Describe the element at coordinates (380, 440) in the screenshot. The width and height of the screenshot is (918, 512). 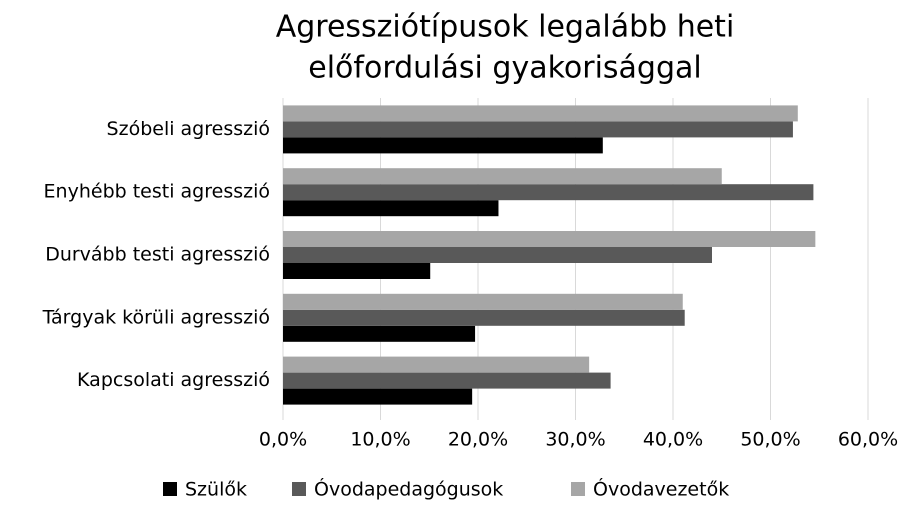
I see `x-tick-label: 10,0%` at that location.